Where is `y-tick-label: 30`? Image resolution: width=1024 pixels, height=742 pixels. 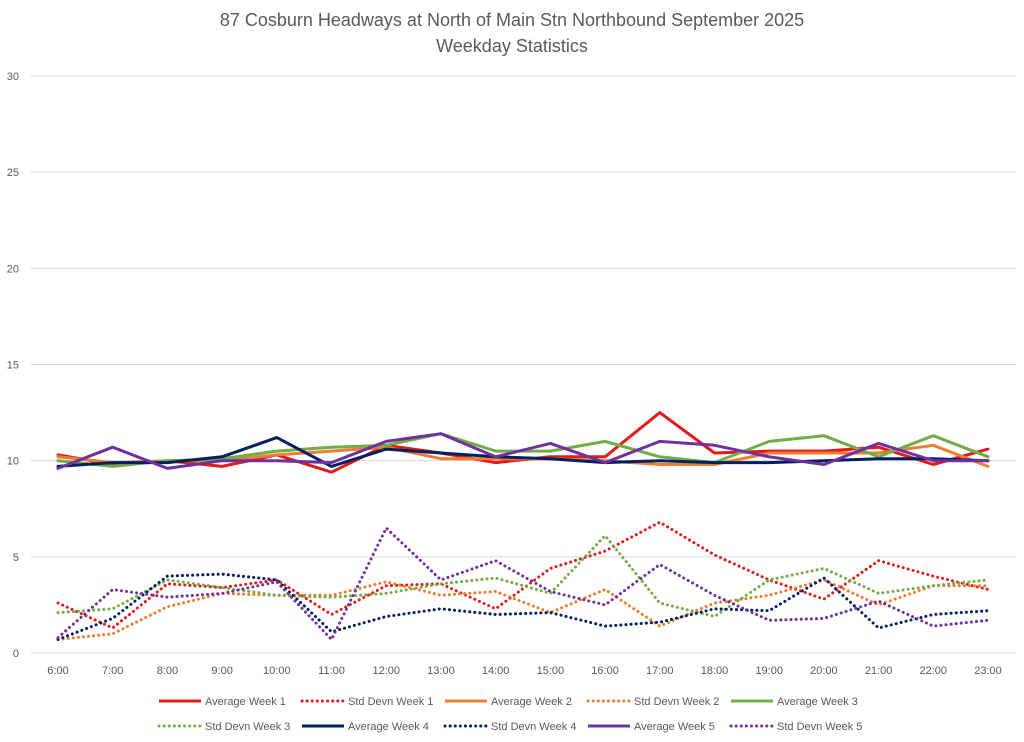 y-tick-label: 30 is located at coordinates (13, 77).